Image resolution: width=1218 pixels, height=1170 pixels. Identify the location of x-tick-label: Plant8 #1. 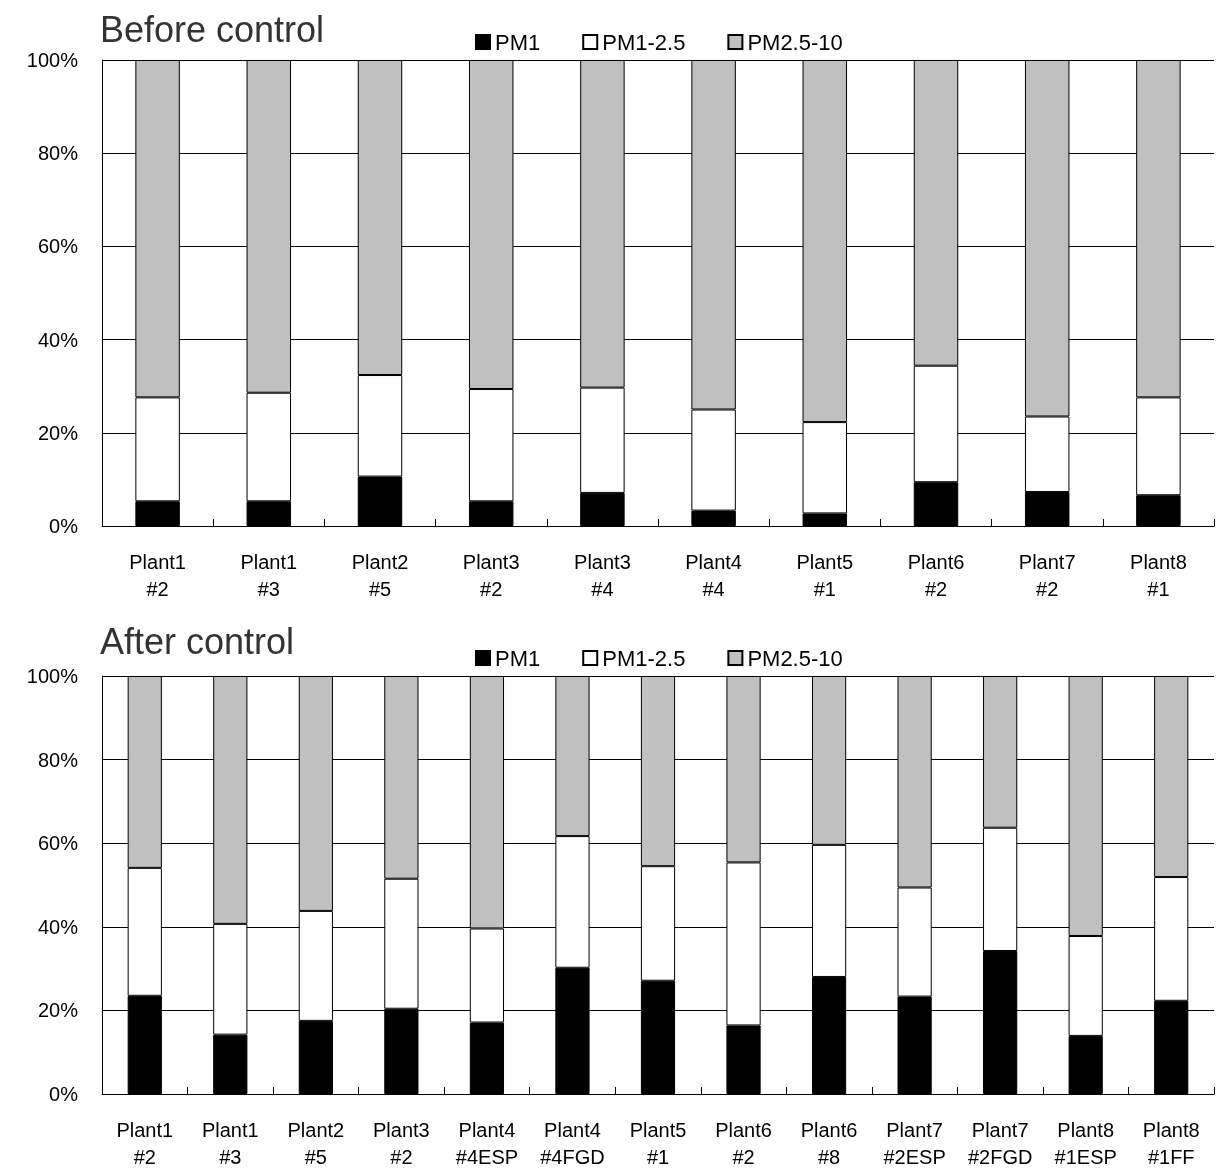
(1158, 575).